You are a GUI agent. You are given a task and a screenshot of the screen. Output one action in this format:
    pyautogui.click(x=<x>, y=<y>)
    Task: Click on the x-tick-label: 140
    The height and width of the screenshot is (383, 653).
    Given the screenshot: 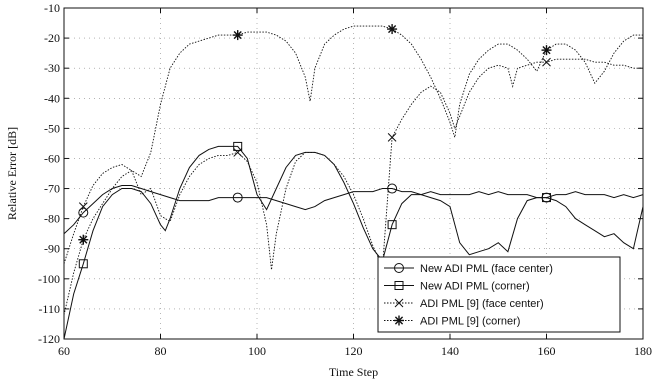 What is the action you would take?
    pyautogui.click(x=450, y=351)
    